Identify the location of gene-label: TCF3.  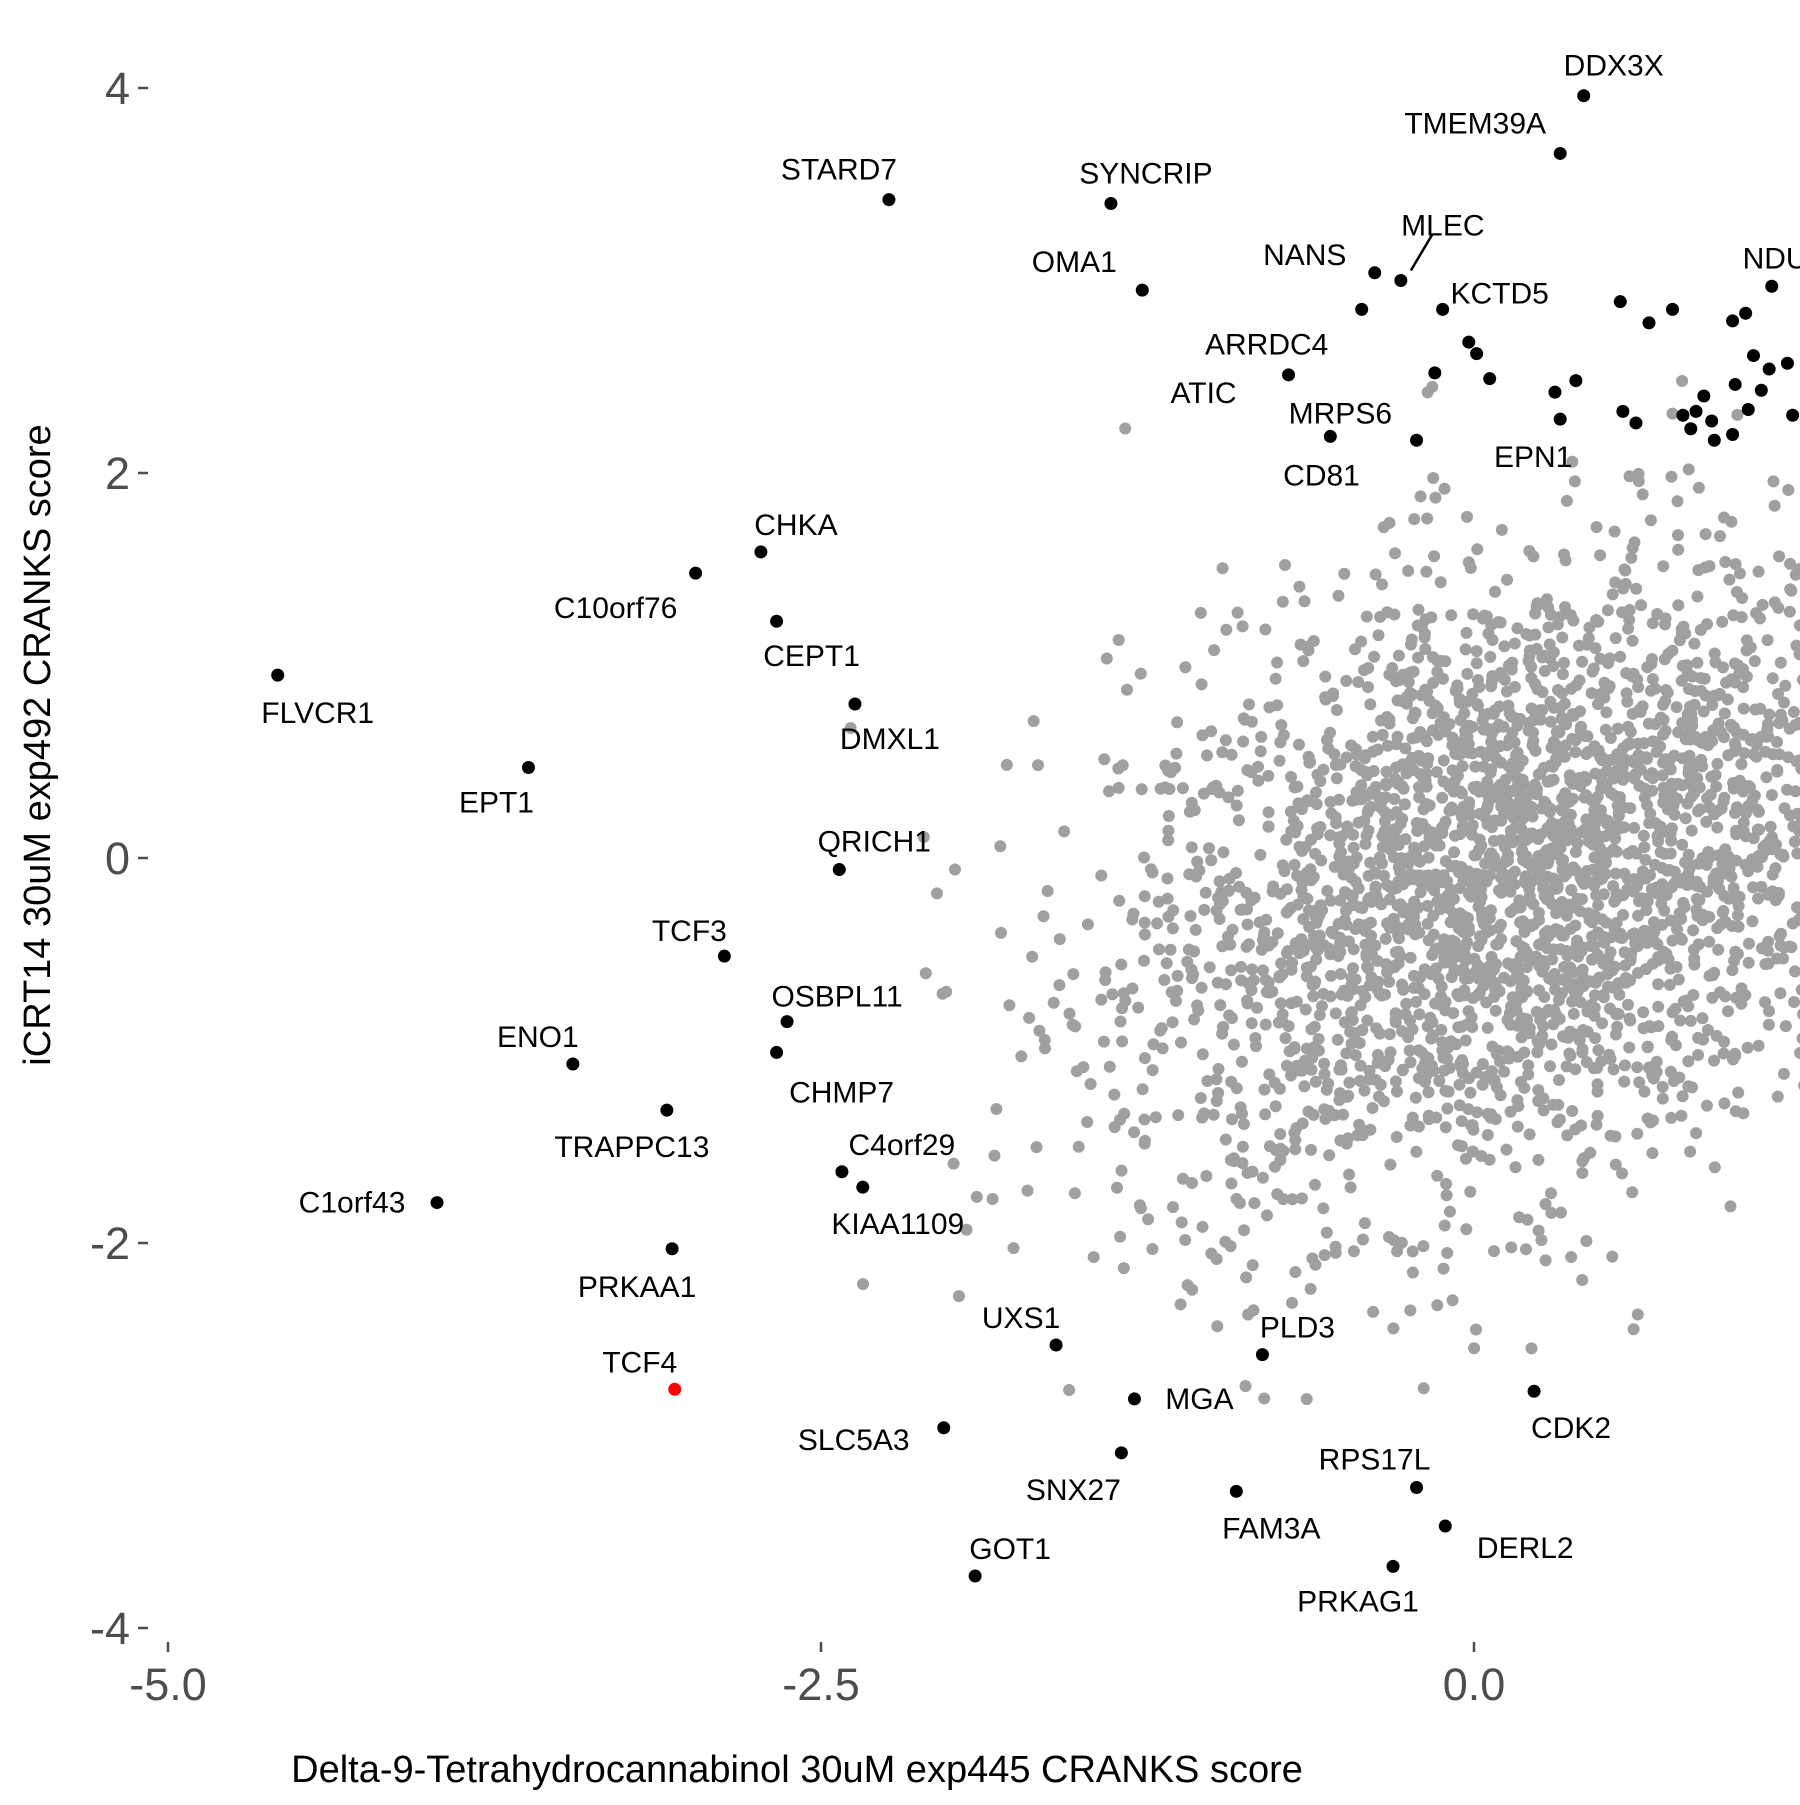
(689, 931).